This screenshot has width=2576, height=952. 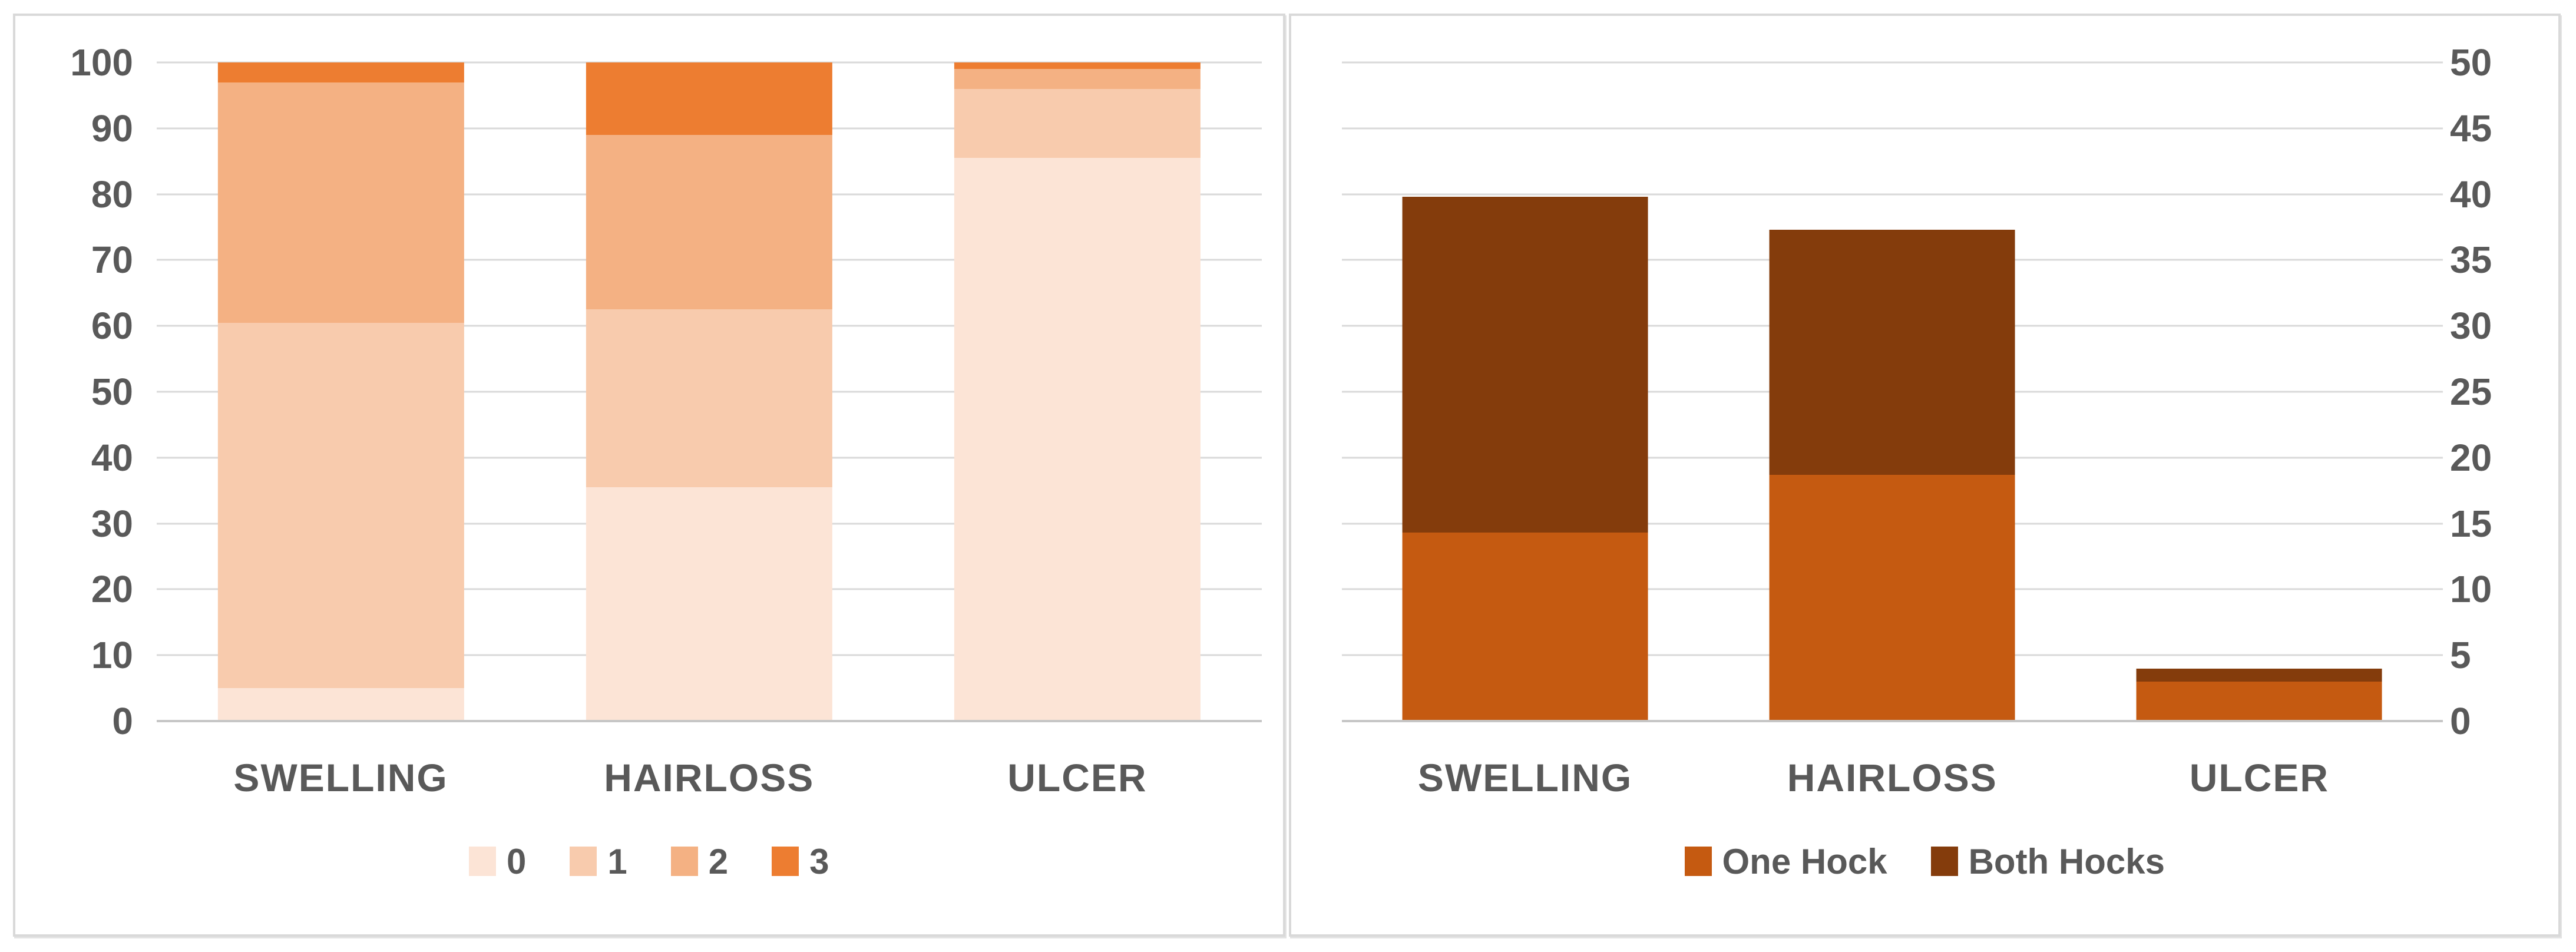 I want to click on y-axis-tick-label: 80, so click(x=112, y=194).